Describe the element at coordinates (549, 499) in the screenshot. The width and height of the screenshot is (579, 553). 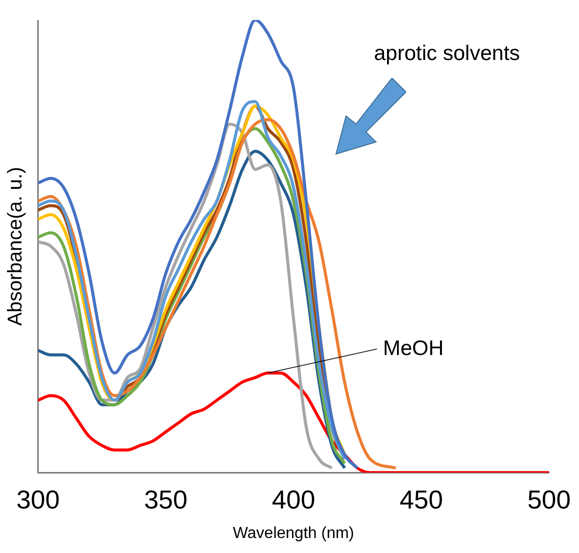
I see `x-tick-label: 500` at that location.